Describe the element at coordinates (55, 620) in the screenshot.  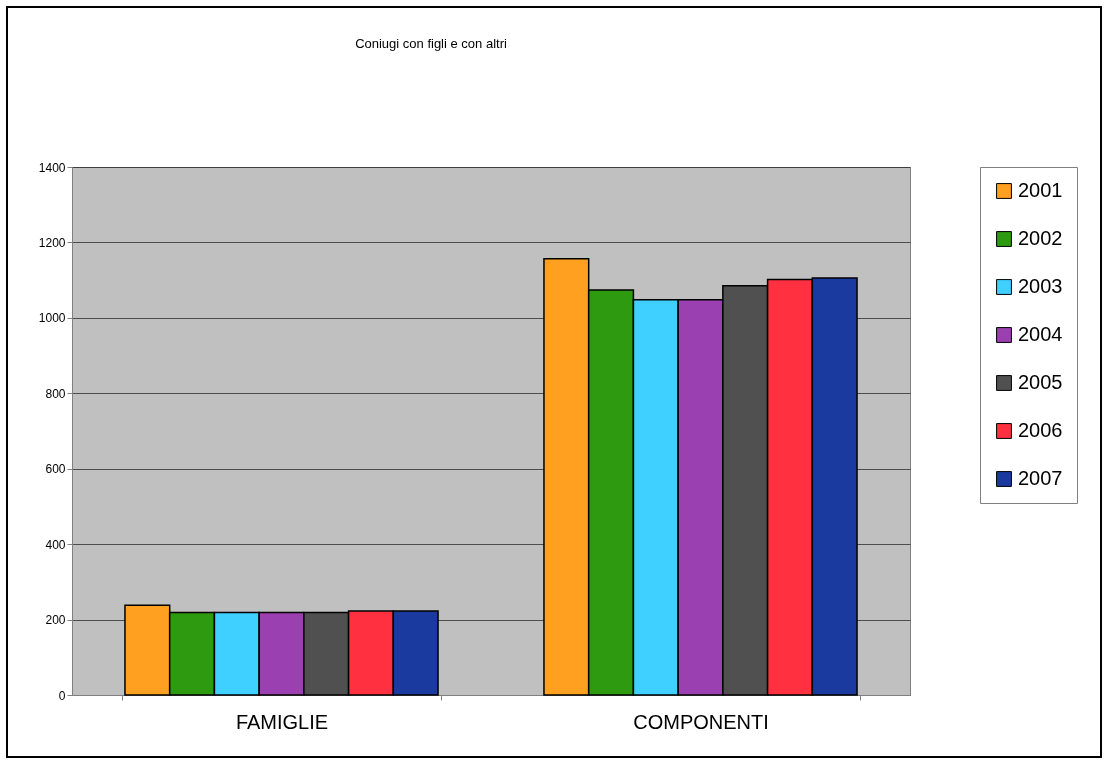
I see `y-tick-label: 200` at that location.